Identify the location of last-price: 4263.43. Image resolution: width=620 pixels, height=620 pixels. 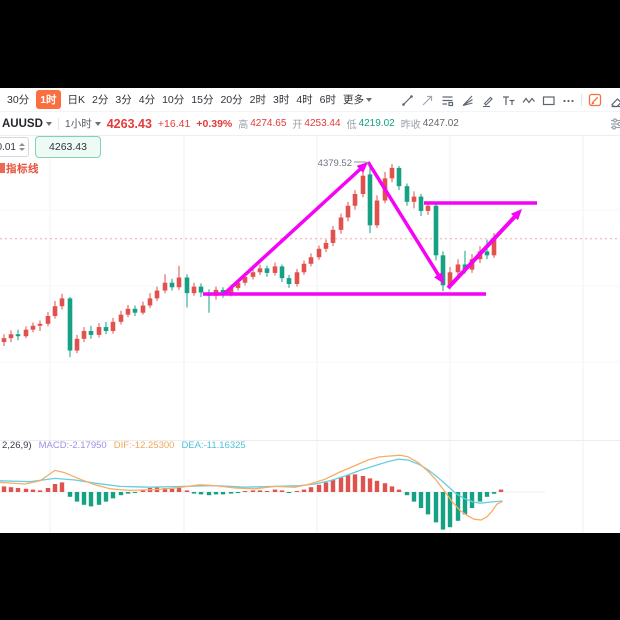
(129, 123).